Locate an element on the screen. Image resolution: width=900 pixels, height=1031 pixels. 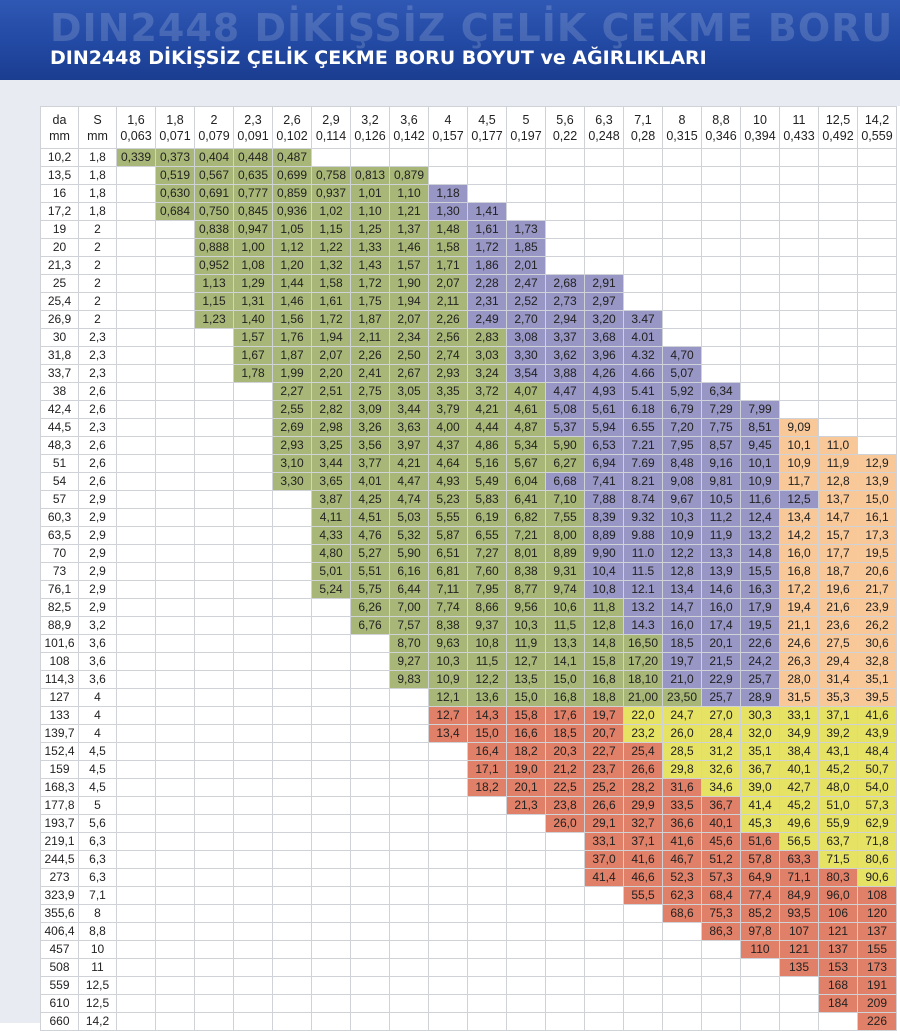
cell-weight: 10,9 is located at coordinates (448, 679).